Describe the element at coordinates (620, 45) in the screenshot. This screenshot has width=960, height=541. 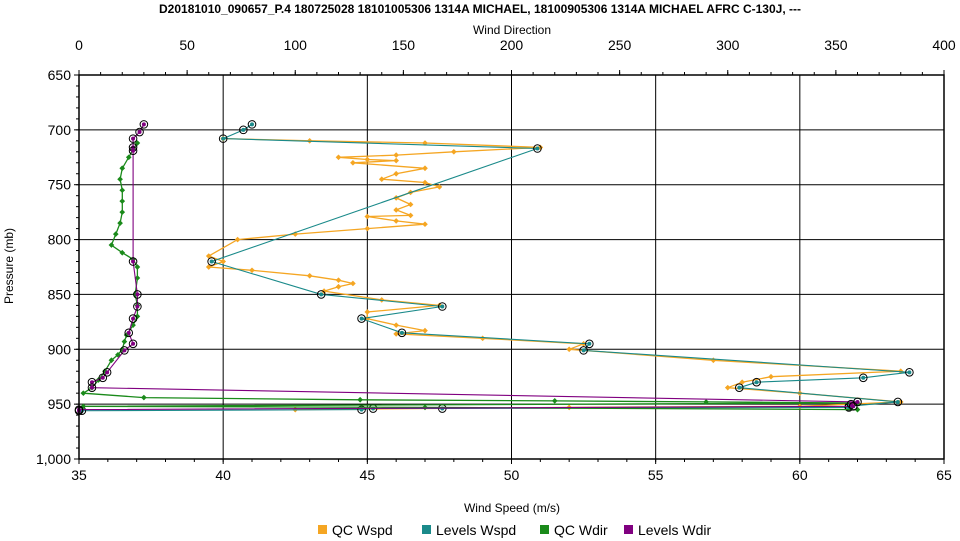
I see `x-top-tick-label: 250` at that location.